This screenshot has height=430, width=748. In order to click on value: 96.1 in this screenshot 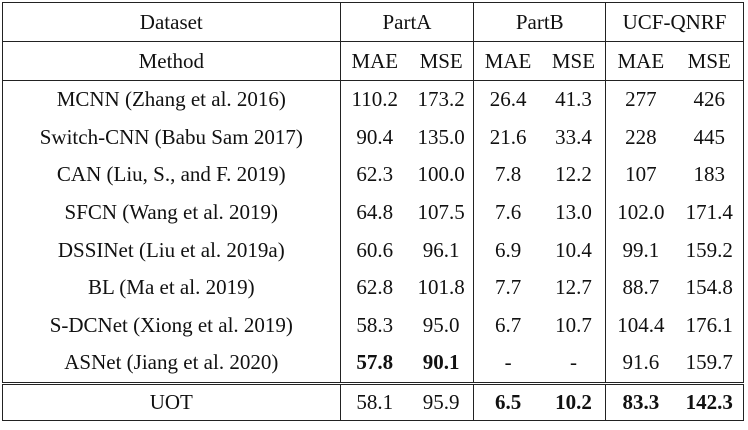, I will do `click(441, 249)`.